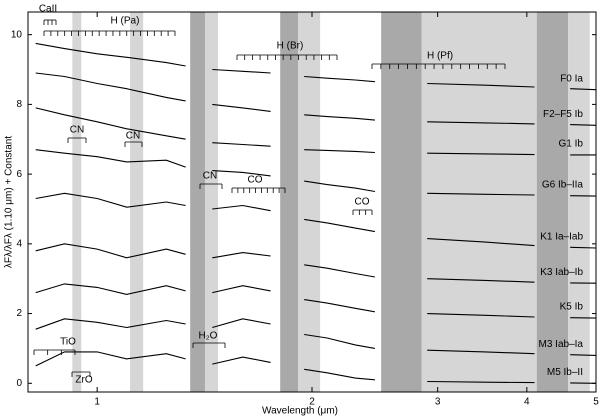  What do you see at coordinates (561, 344) in the screenshot?
I see `series-label: M3 Iab–Ia` at bounding box center [561, 344].